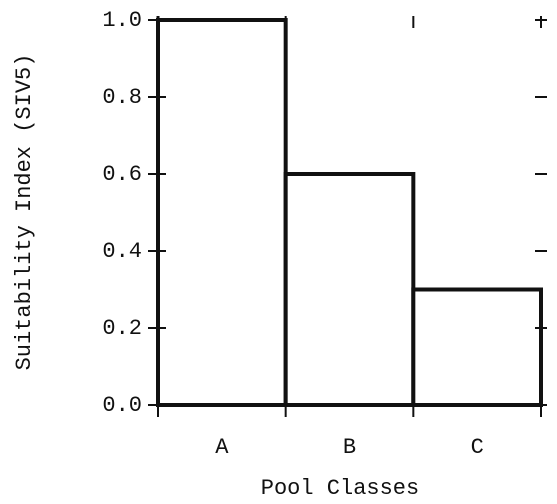 Image resolution: width=557 pixels, height=504 pixels. What do you see at coordinates (122, 20) in the screenshot?
I see `y-tick-label: 1.0` at bounding box center [122, 20].